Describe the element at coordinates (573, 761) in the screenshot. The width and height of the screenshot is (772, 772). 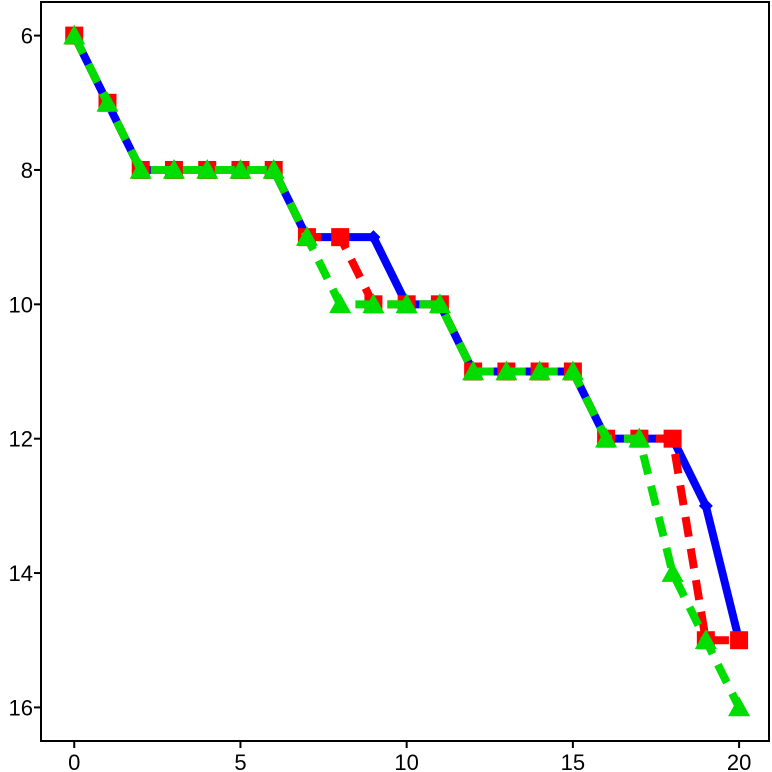
I see `x-tick-label: 15` at that location.